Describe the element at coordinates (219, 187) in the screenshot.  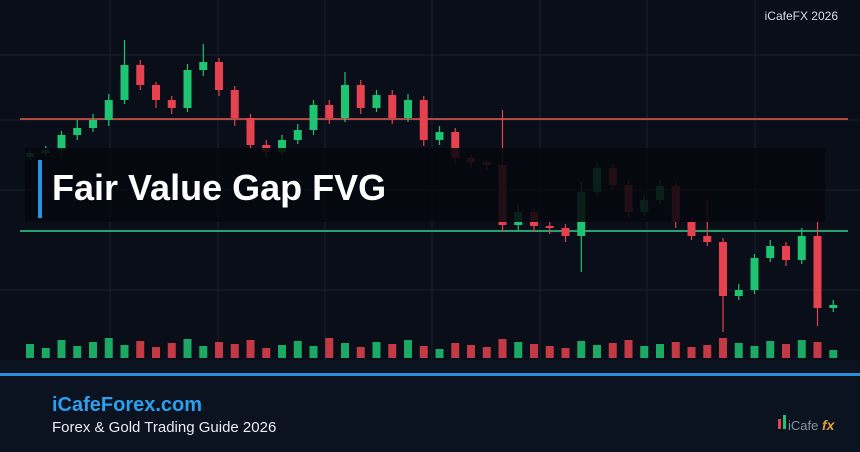
I see `chart-title: Fair Value Gap FVG` at that location.